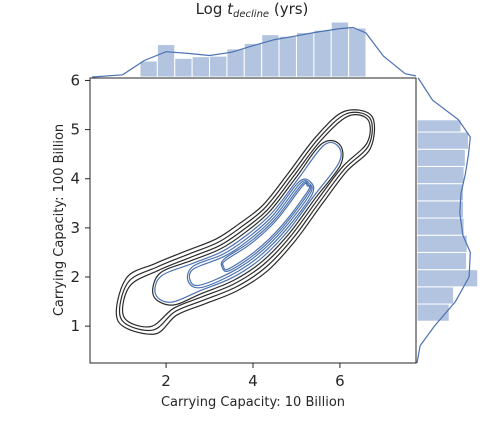 The height and width of the screenshot is (432, 504). Describe the element at coordinates (251, 14) in the screenshot. I see `title-subscript: decline` at that location.